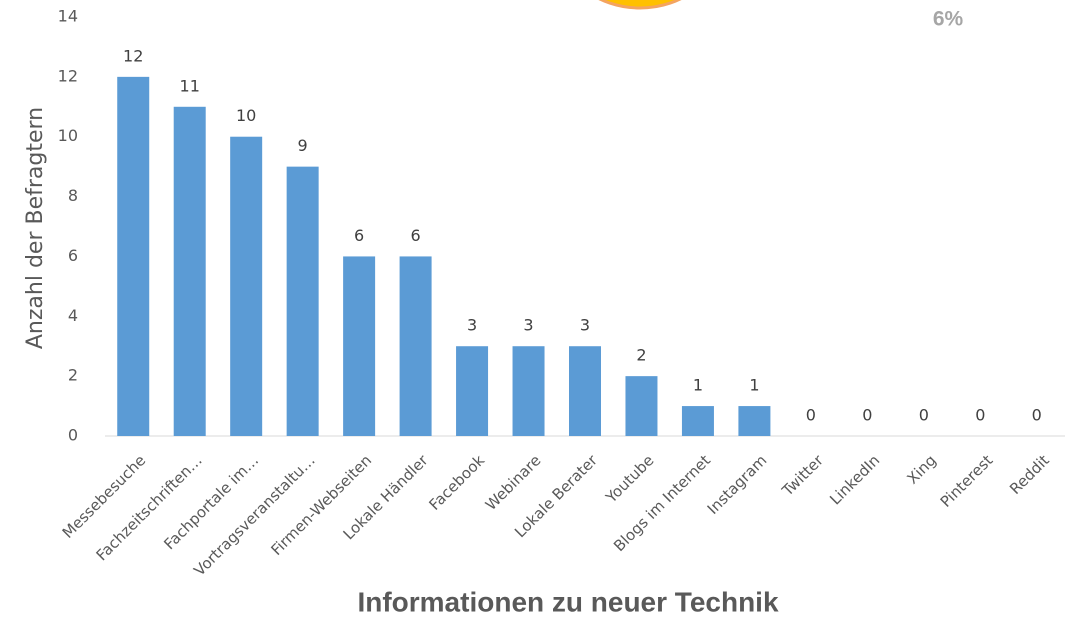 The width and height of the screenshot is (1071, 621). Describe the element at coordinates (73, 435) in the screenshot. I see `y-tick-label: 0` at that location.